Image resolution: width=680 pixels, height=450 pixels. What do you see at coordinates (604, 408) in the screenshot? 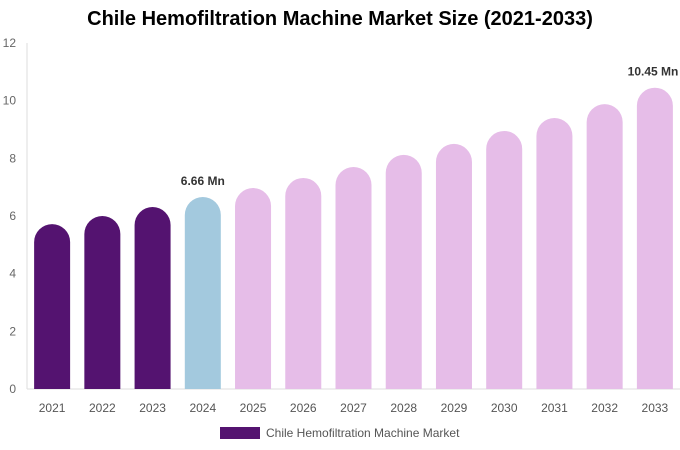
I see `x-tick-label: 2032` at bounding box center [604, 408].